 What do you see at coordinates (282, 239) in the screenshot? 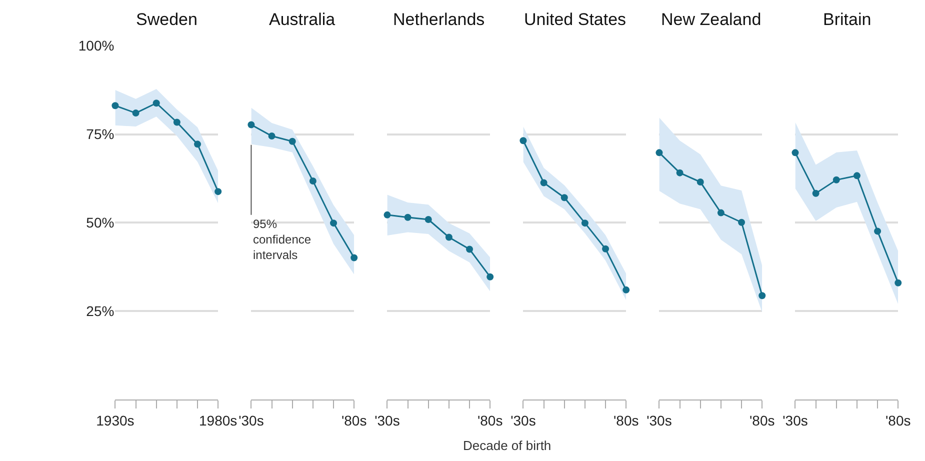
I see `annotation: 95% confidence intervals` at bounding box center [282, 239].